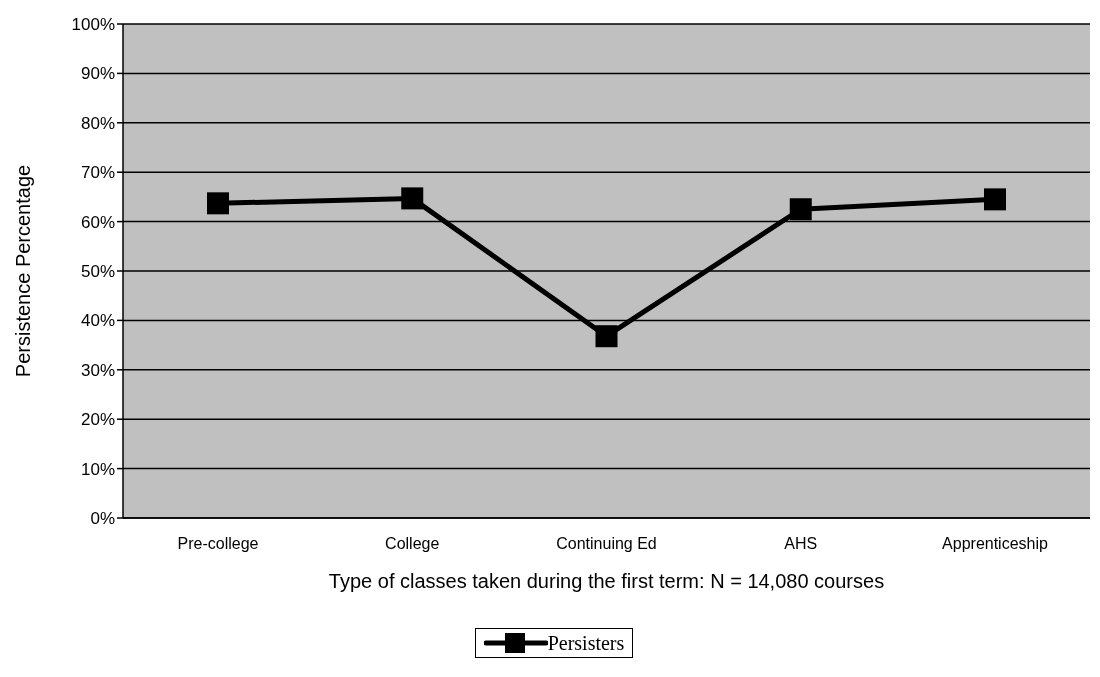 This screenshot has height=677, width=1100. What do you see at coordinates (97, 469) in the screenshot?
I see `y-tick-label: 10%` at bounding box center [97, 469].